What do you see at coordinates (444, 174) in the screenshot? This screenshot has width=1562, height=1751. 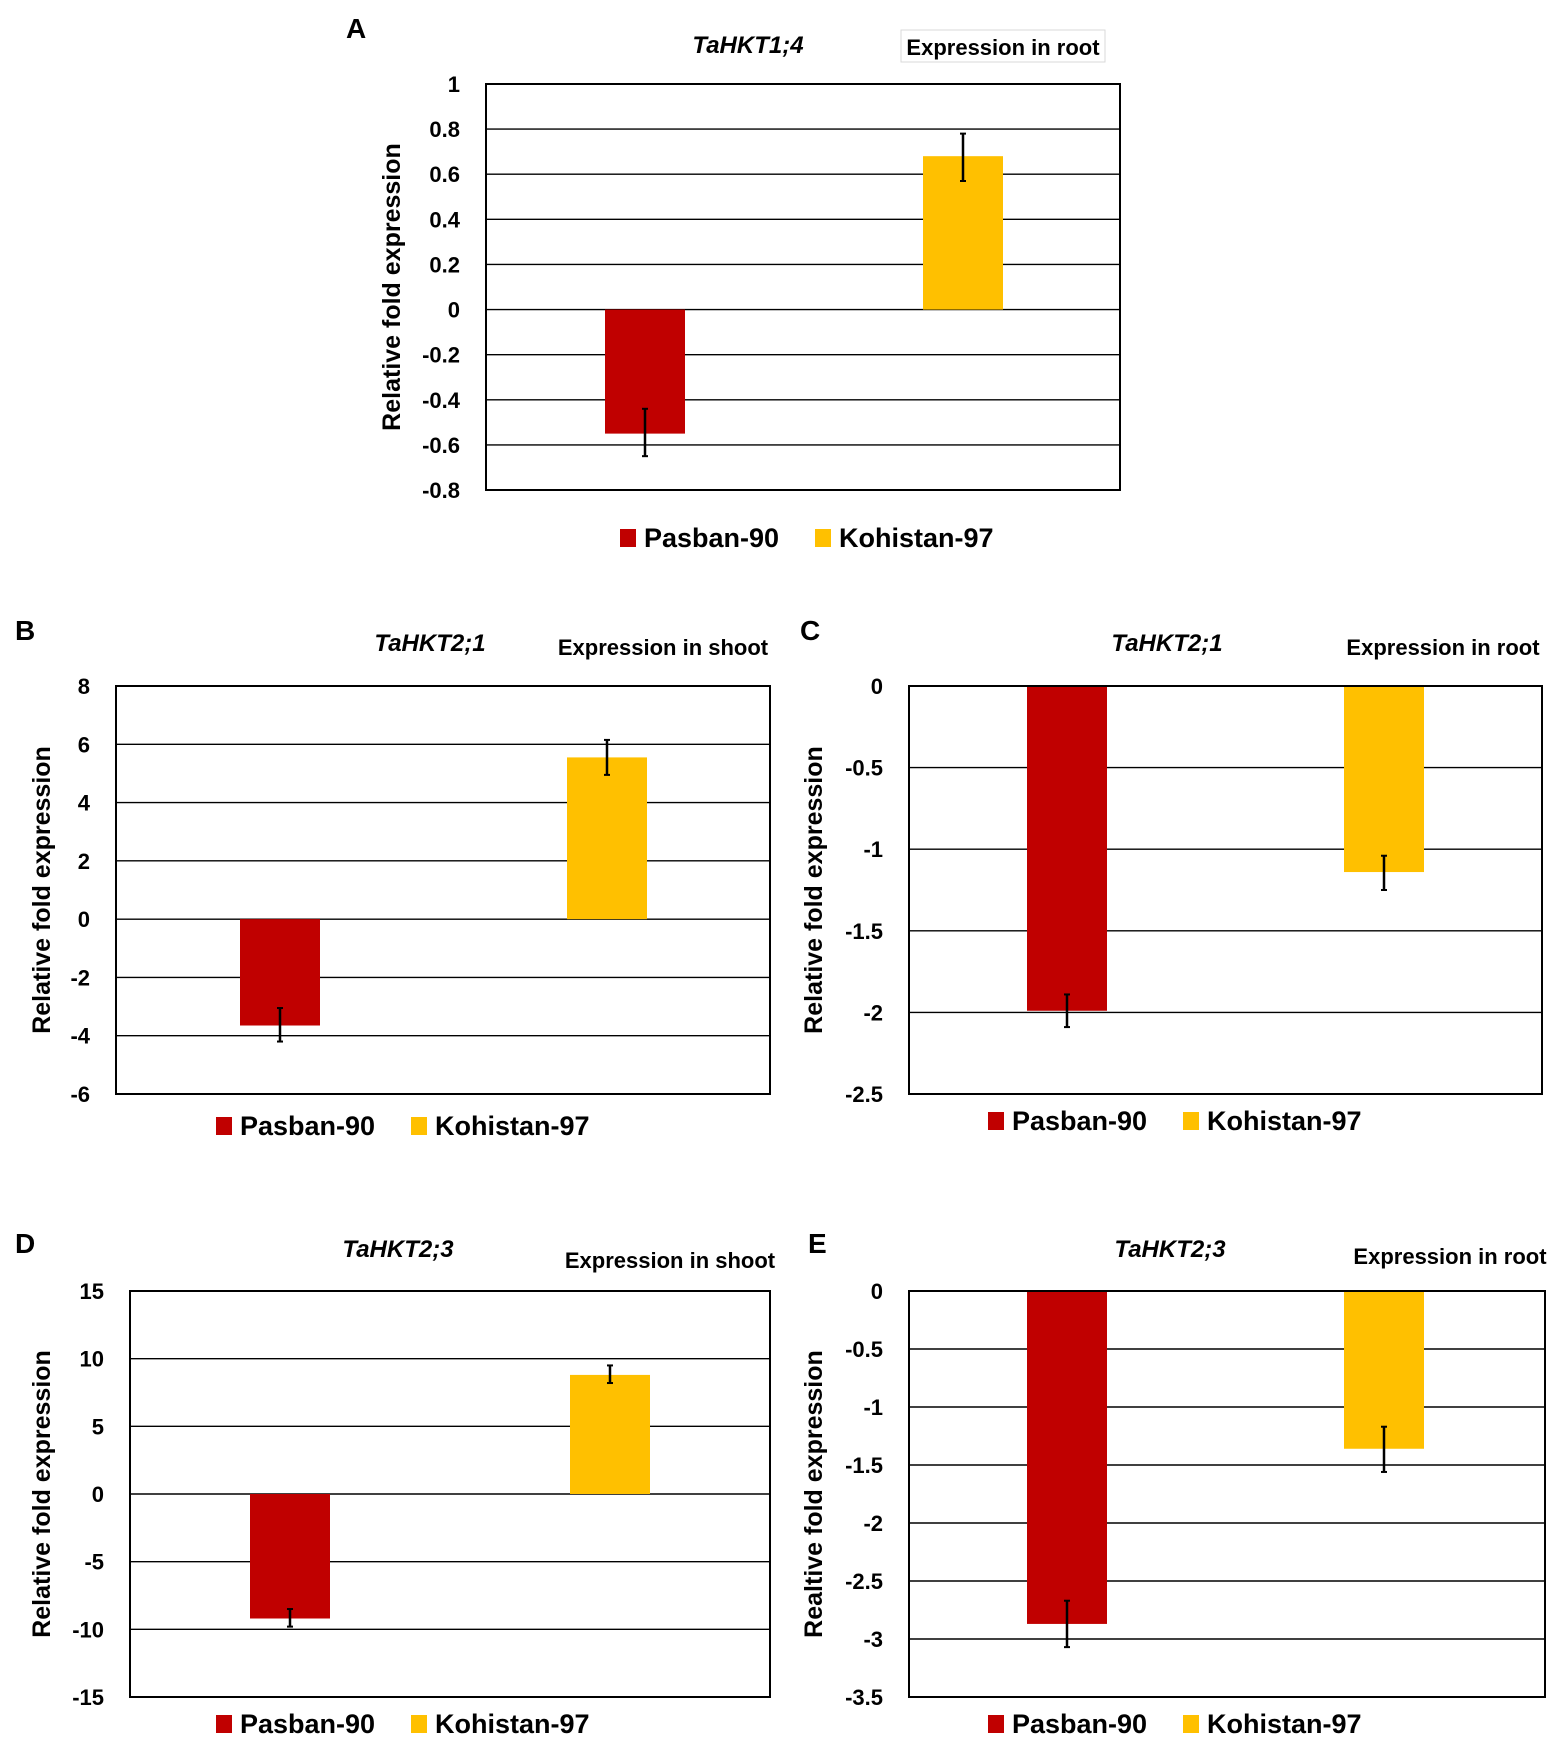 I see `panel-a-tick-label: 0.6` at bounding box center [444, 174].